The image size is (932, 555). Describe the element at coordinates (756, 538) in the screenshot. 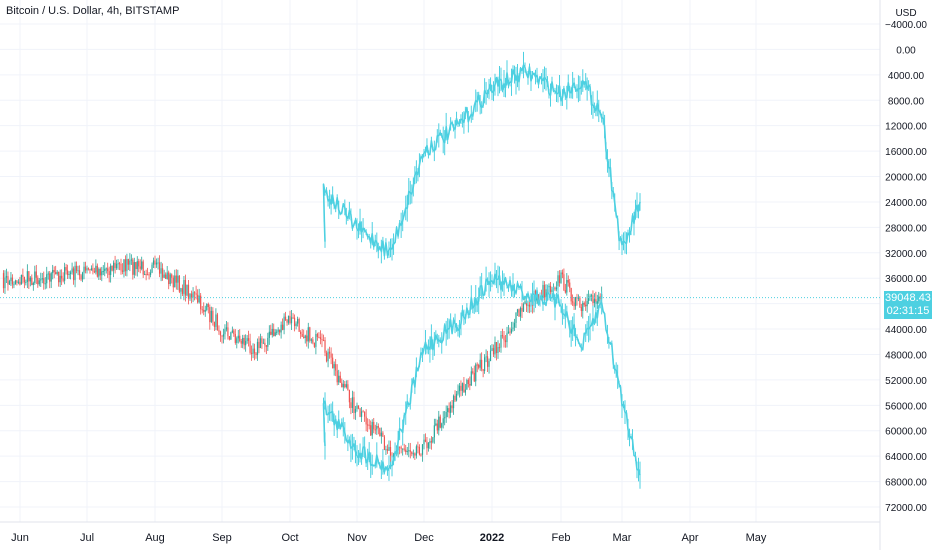

I see `x-tick-label: May` at that location.